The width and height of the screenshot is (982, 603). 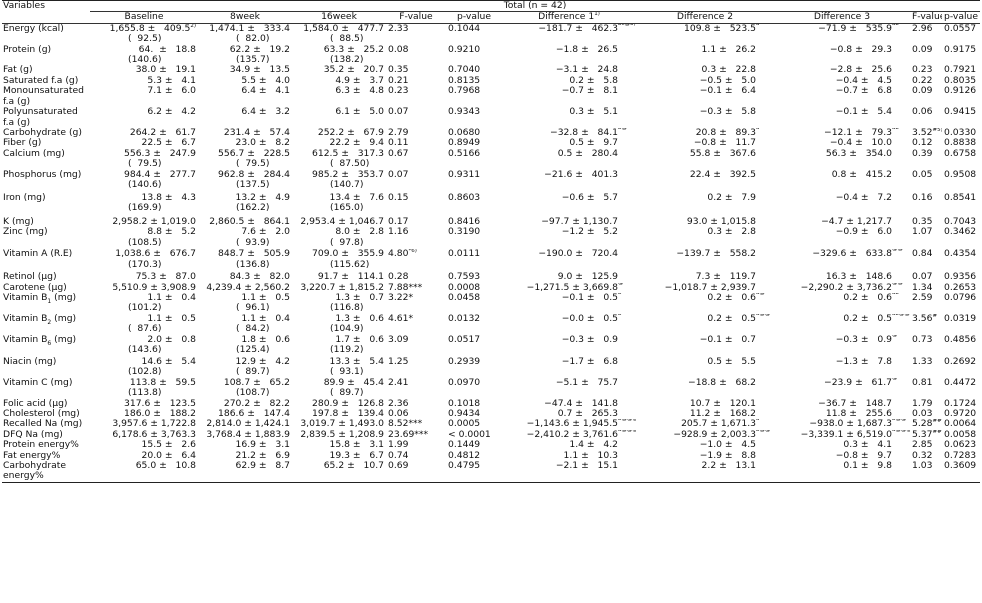 I want to click on cell-difference-3-text: −2,290.2 ± 3,736.2, so click(x=846, y=287).